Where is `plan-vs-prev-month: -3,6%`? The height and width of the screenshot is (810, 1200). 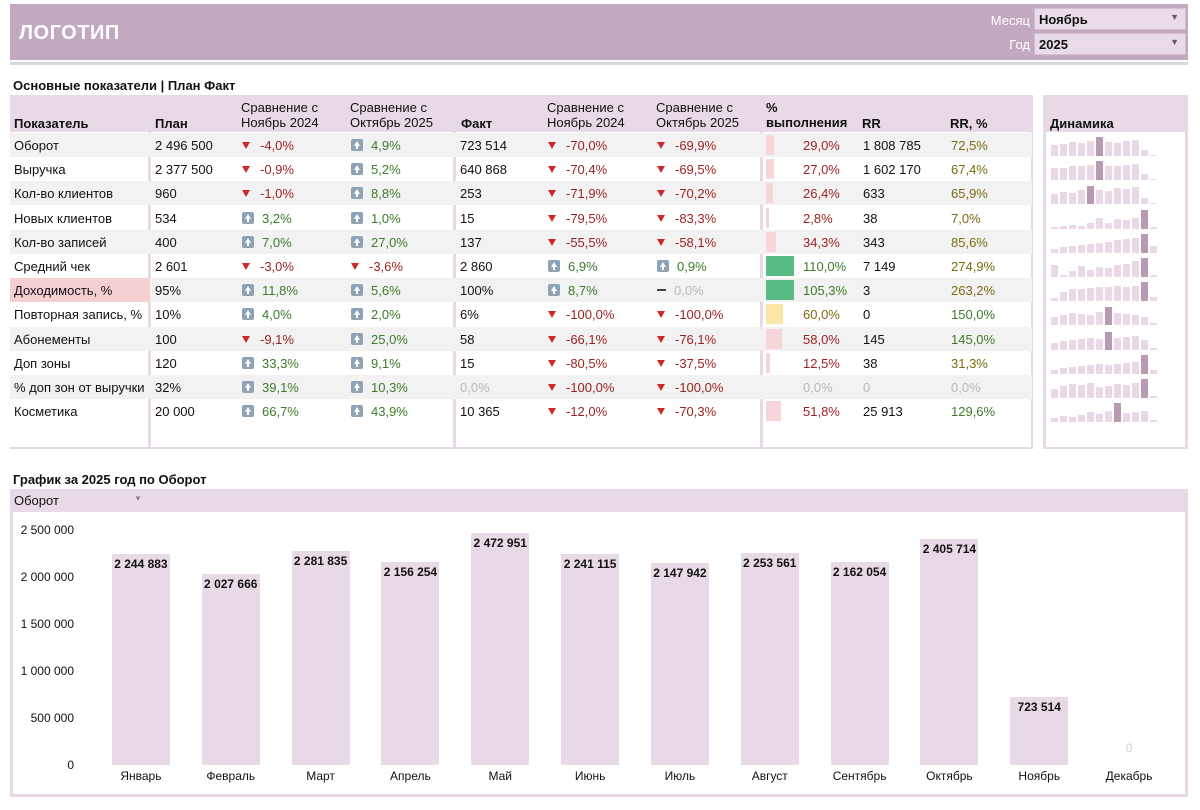 plan-vs-prev-month: -3,6% is located at coordinates (377, 266).